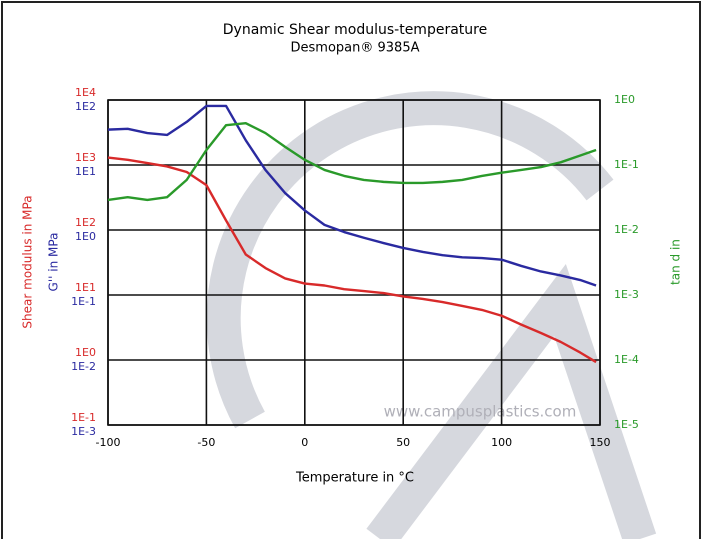  What do you see at coordinates (85, 222) in the screenshot?
I see `y-tick-label: 1E2` at bounding box center [85, 222].